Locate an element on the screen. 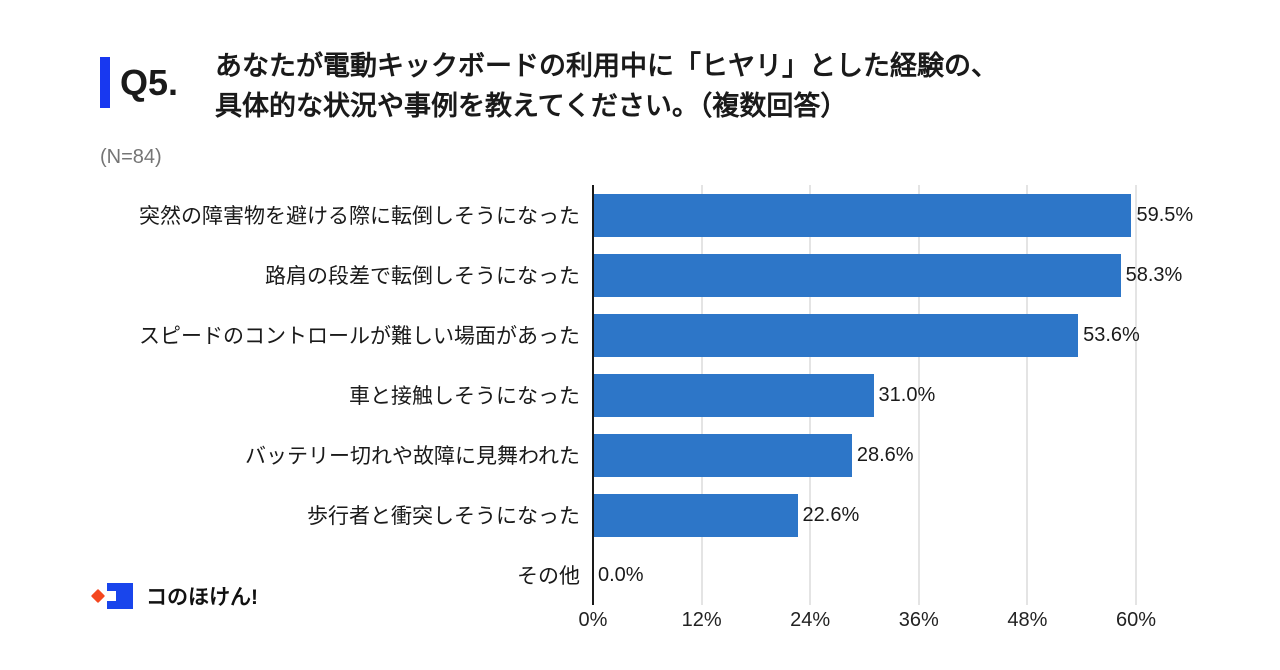 This screenshot has height=670, width=1280. value-label: 31.0% is located at coordinates (907, 395).